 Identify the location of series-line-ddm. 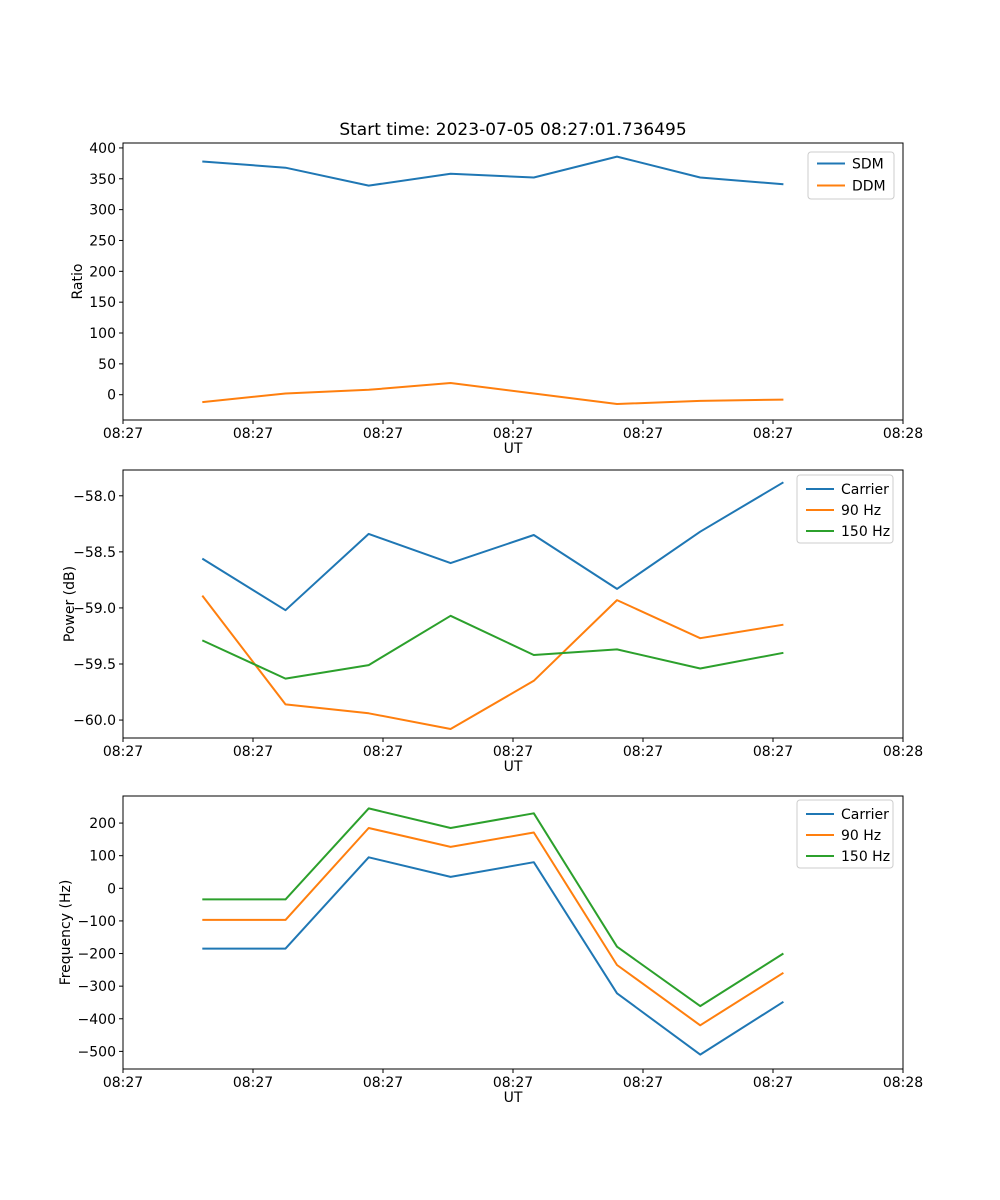
(493, 393).